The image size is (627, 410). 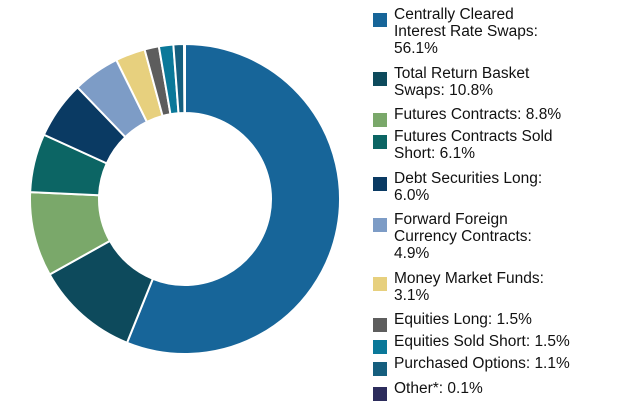 I want to click on legend-label: Purchased Options: 1.1%, so click(x=482, y=363).